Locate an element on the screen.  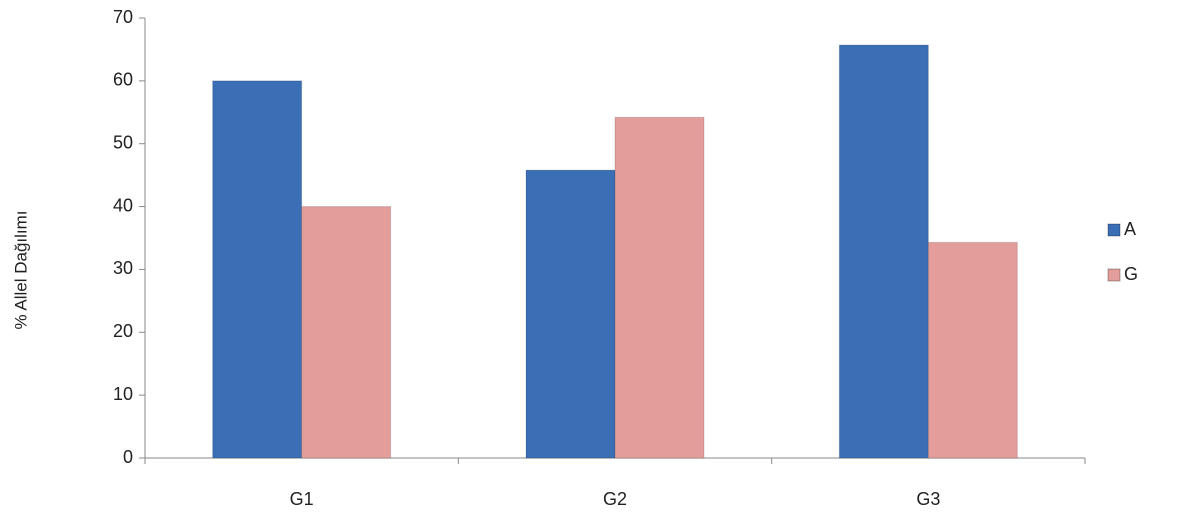
legend-label: A is located at coordinates (1130, 229).